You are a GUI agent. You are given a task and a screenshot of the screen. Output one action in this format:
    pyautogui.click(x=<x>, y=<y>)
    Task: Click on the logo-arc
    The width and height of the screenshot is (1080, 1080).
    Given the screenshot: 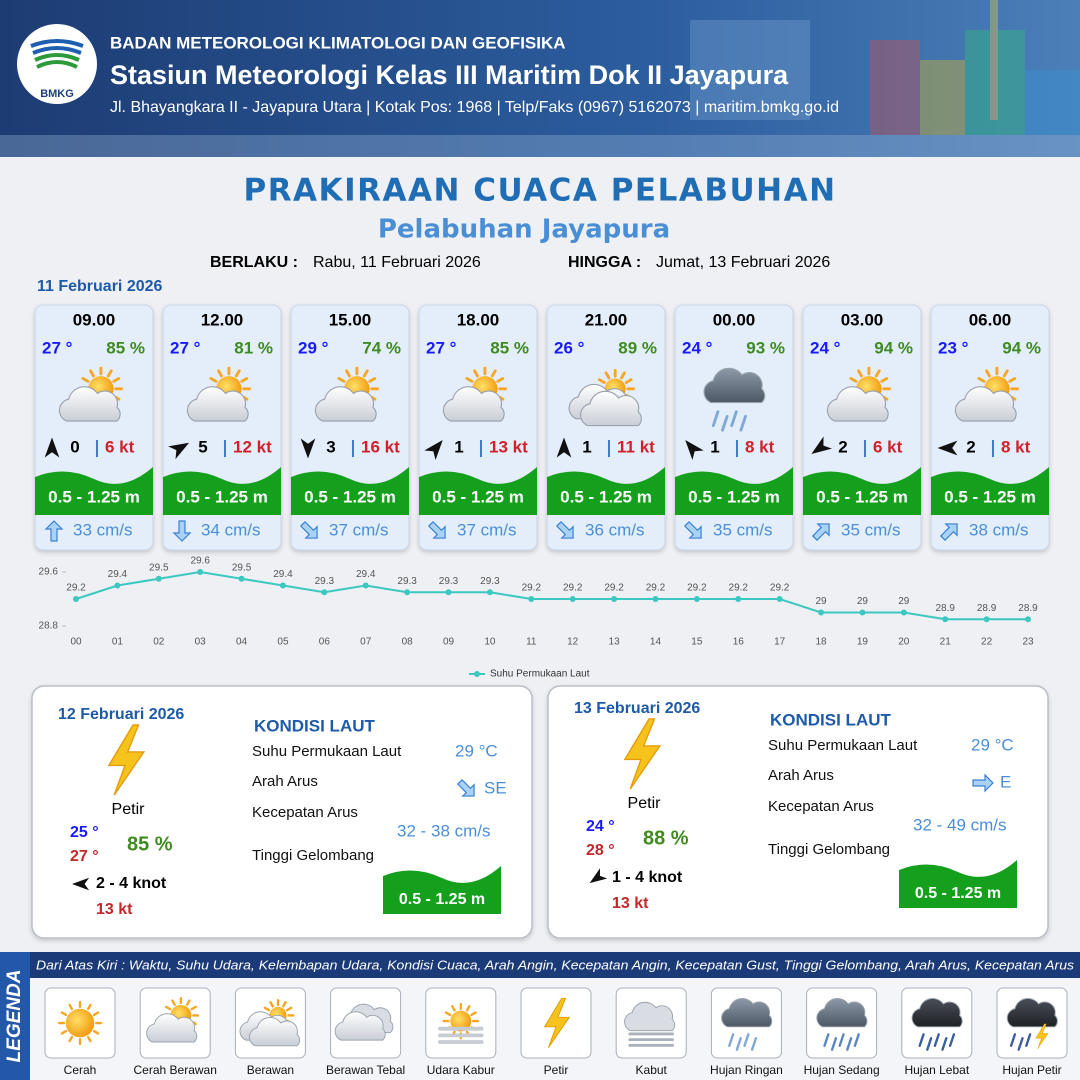 What is the action you would take?
    pyautogui.click(x=57, y=64)
    